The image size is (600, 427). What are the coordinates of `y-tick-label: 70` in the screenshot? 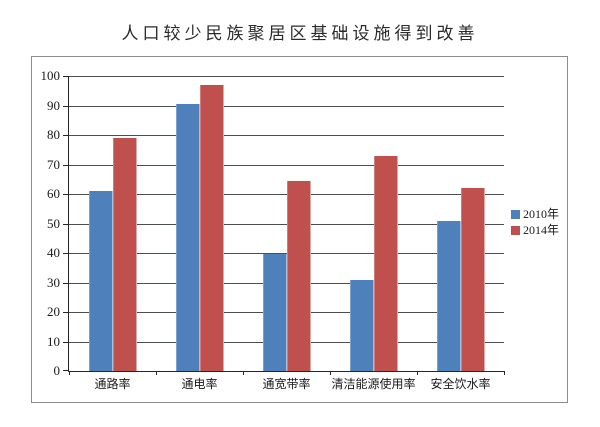 It's located at (53, 164).